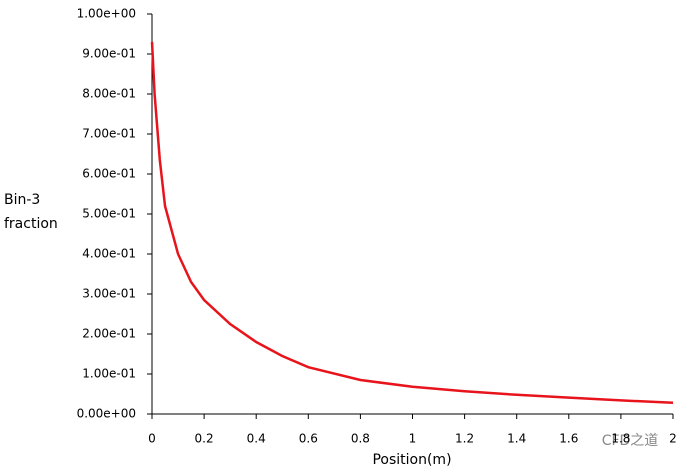  What do you see at coordinates (411, 460) in the screenshot?
I see `x-axis-title: Position(m)` at bounding box center [411, 460].